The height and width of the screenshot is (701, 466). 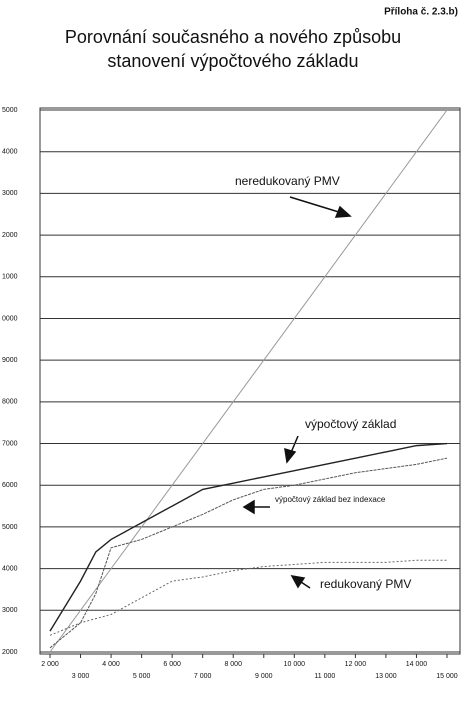 What do you see at coordinates (264, 676) in the screenshot?
I see `x-tick-label: 9 000` at bounding box center [264, 676].